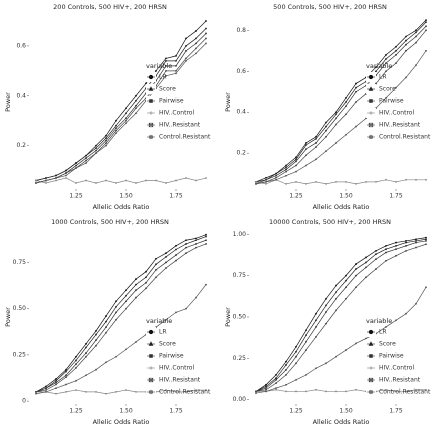 Image resolution: width=440 pixels, height=430 pixels. Describe the element at coordinates (20, 262) in the screenshot. I see `y-tick-label: 0.75` at that location.